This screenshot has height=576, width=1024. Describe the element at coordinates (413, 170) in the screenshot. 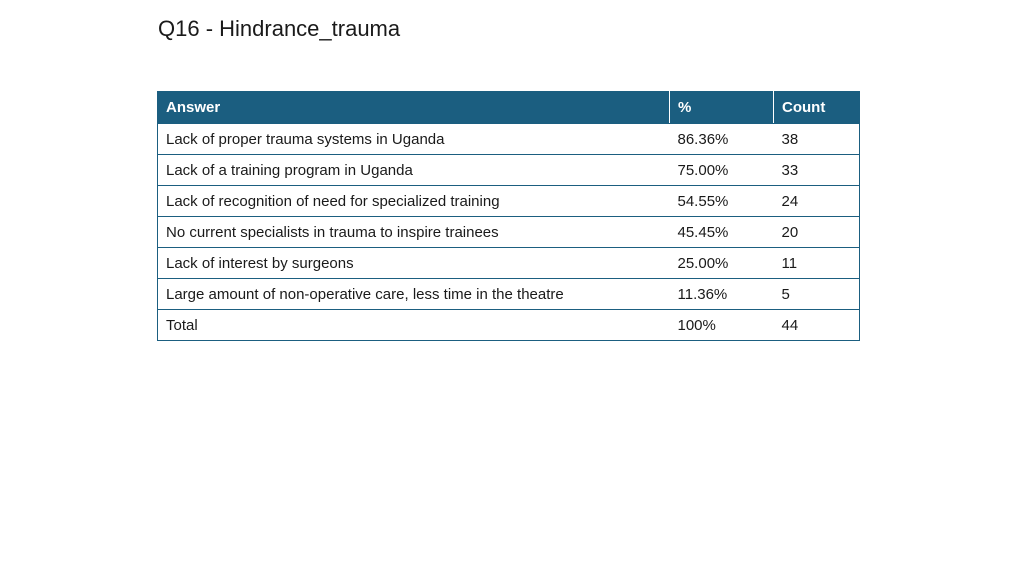

I see `cell-answer: Lack of a training program in Uganda` at that location.